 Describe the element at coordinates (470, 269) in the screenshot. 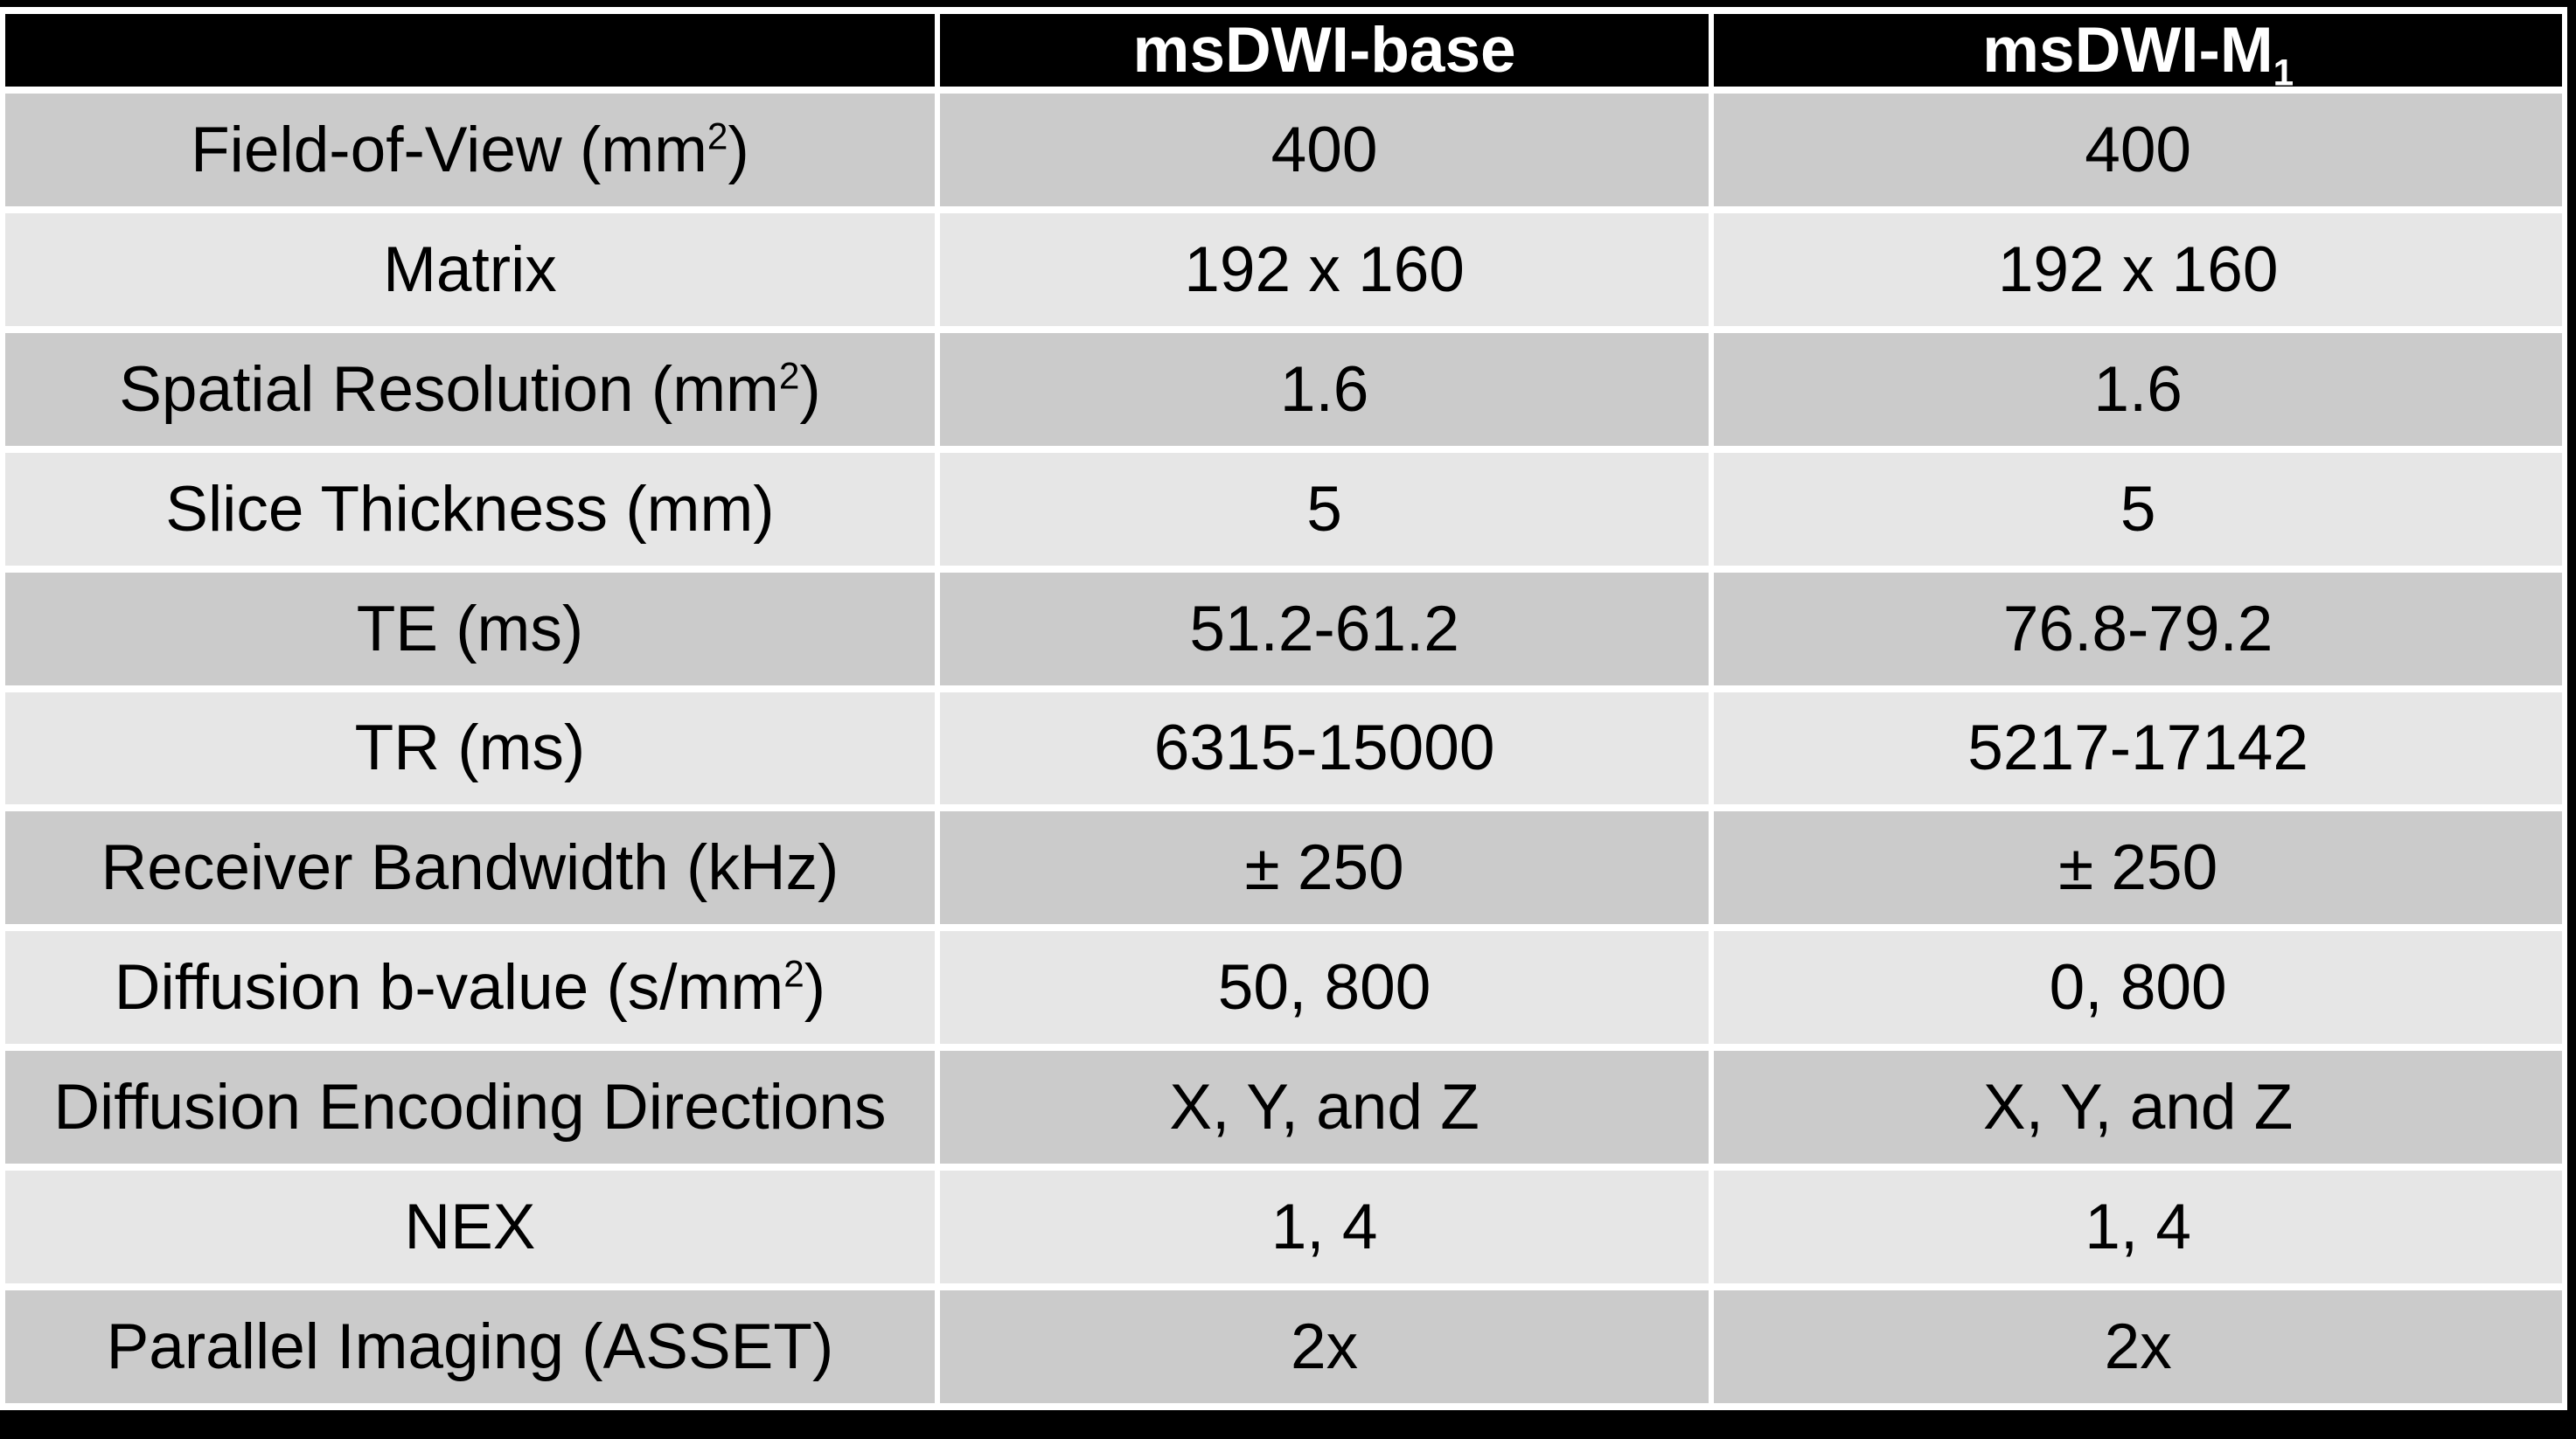

I see `row-label: Matrix` at that location.